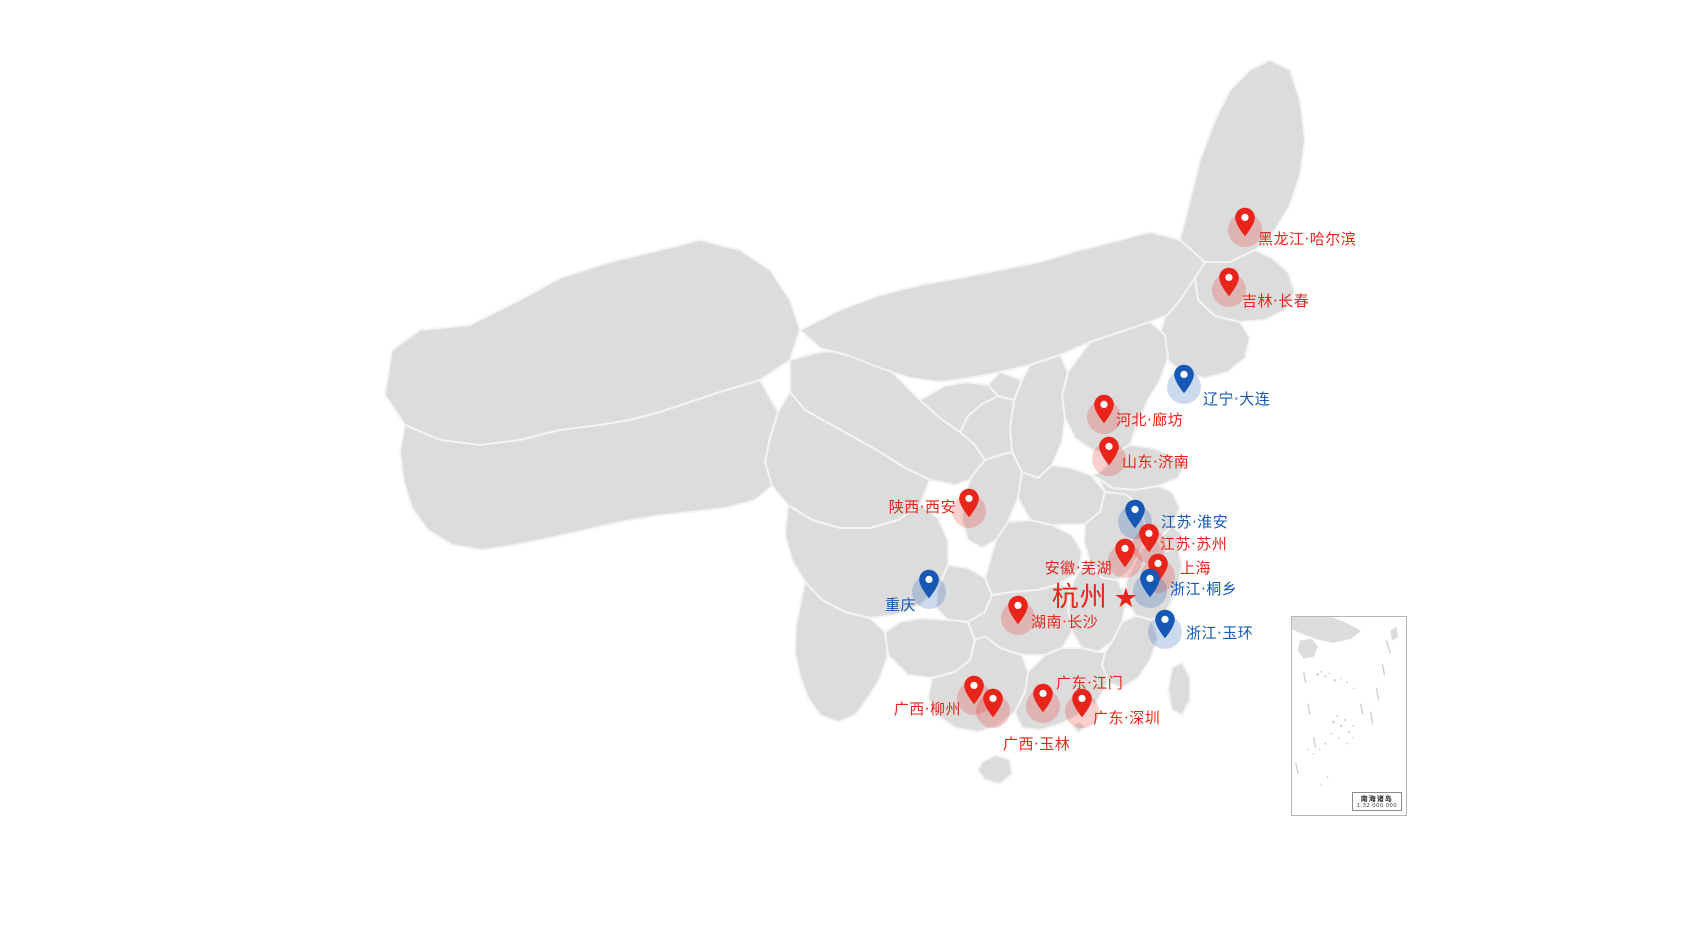 The height and width of the screenshot is (933, 1700). What do you see at coordinates (1039, 416) in the screenshot?
I see `province-shanxi` at bounding box center [1039, 416].